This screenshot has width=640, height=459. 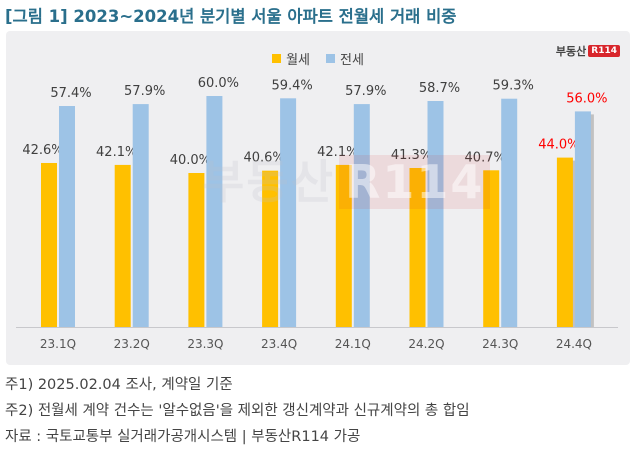 I want to click on chart-legend: 월세 전세, so click(x=318, y=58).